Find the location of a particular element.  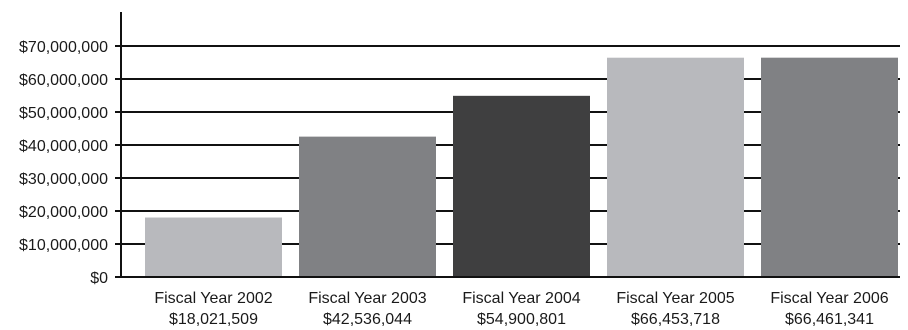

y-tick-label: $40,000,000 is located at coordinates (63, 146).